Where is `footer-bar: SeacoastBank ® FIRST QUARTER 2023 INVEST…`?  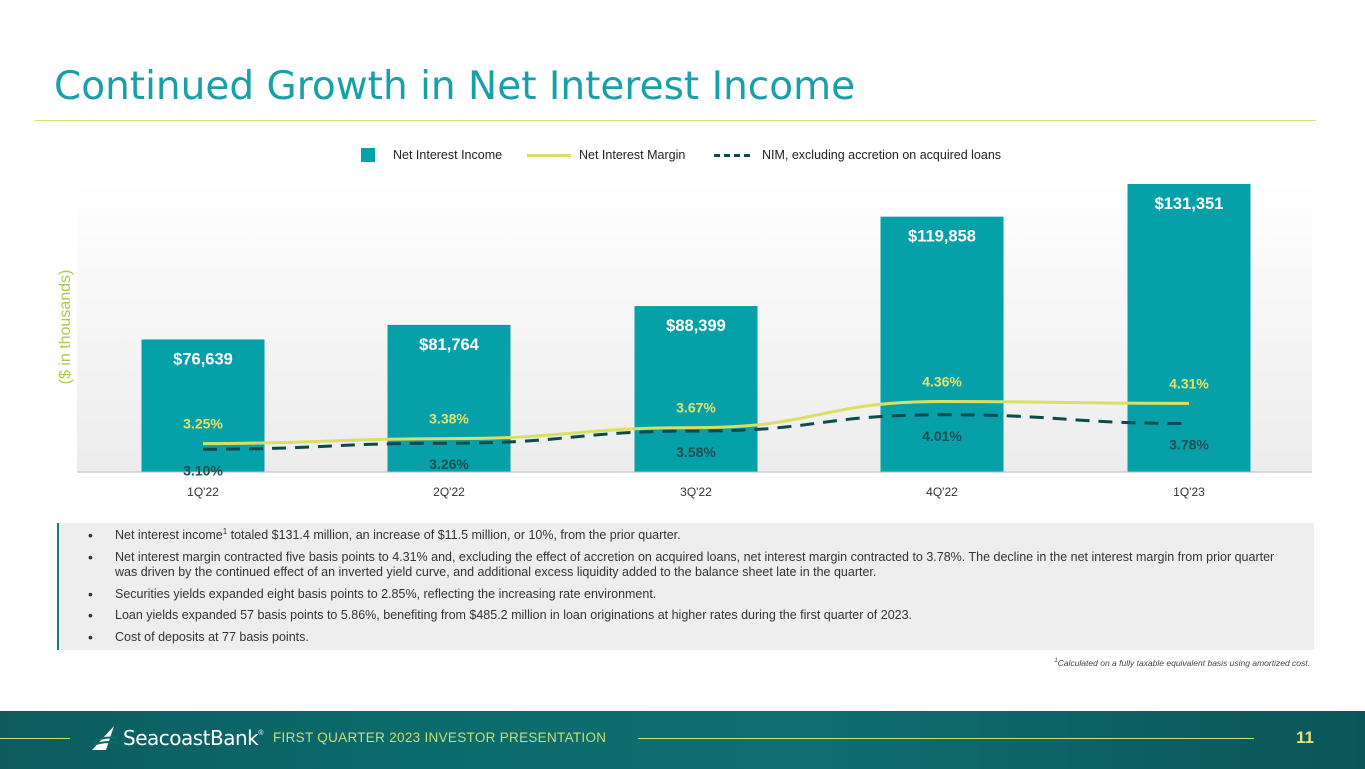
footer-bar: SeacoastBank ® FIRST QUARTER 2023 INVEST… is located at coordinates (682, 740).